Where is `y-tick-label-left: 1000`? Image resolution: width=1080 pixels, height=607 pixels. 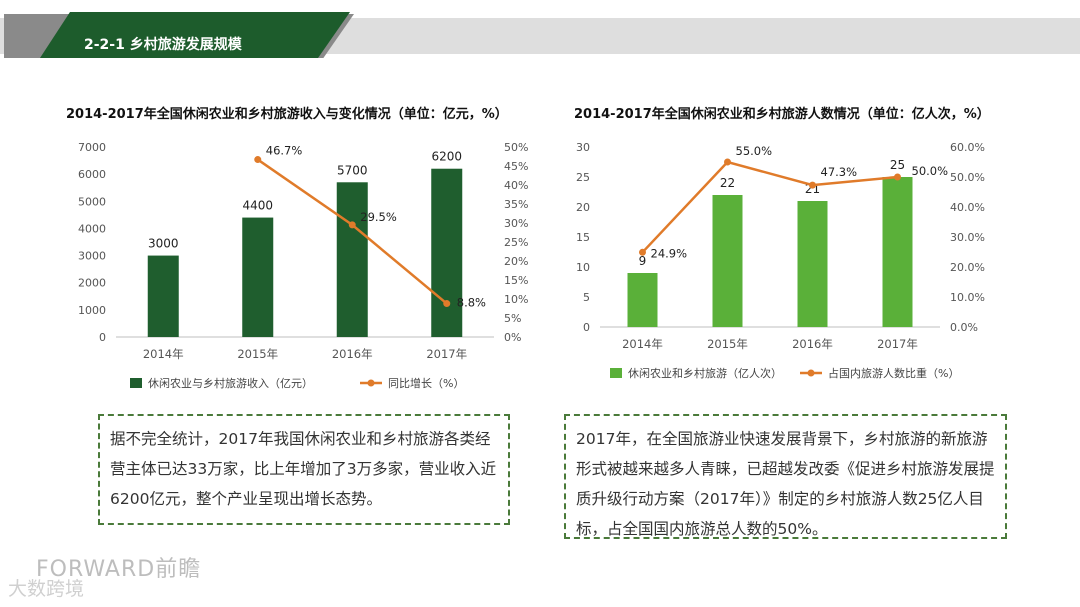 y-tick-label-left: 1000 is located at coordinates (92, 310).